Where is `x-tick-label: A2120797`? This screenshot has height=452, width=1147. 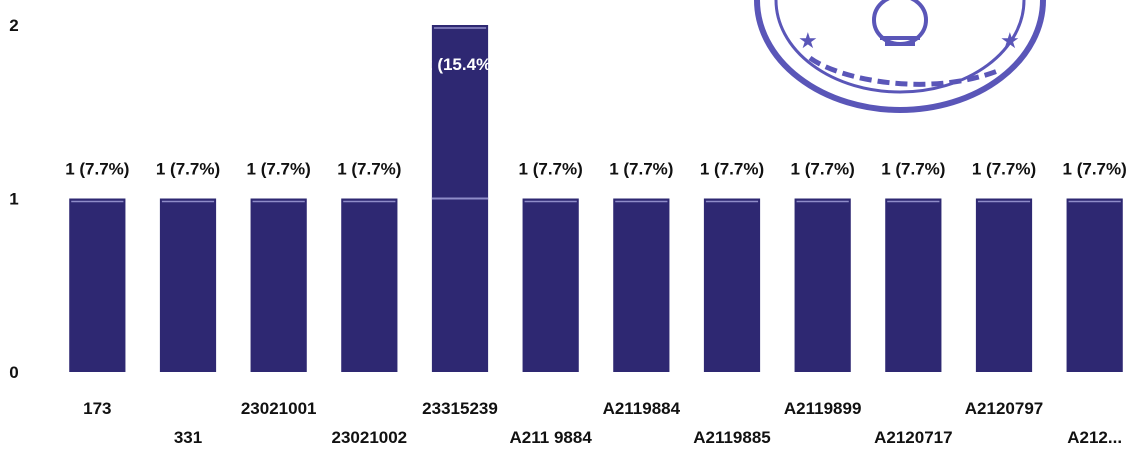 x-tick-label: A2120797 is located at coordinates (1004, 408).